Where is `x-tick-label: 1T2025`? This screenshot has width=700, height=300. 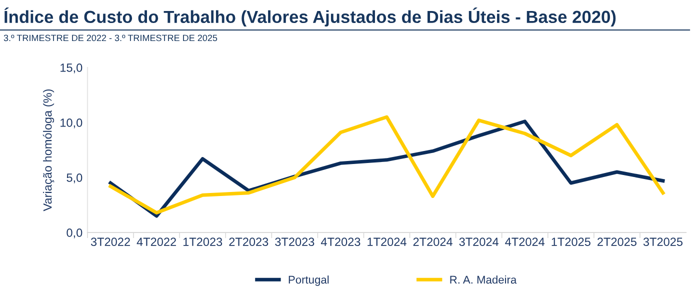
x-tick-label: 1T2025 is located at coordinates (571, 242).